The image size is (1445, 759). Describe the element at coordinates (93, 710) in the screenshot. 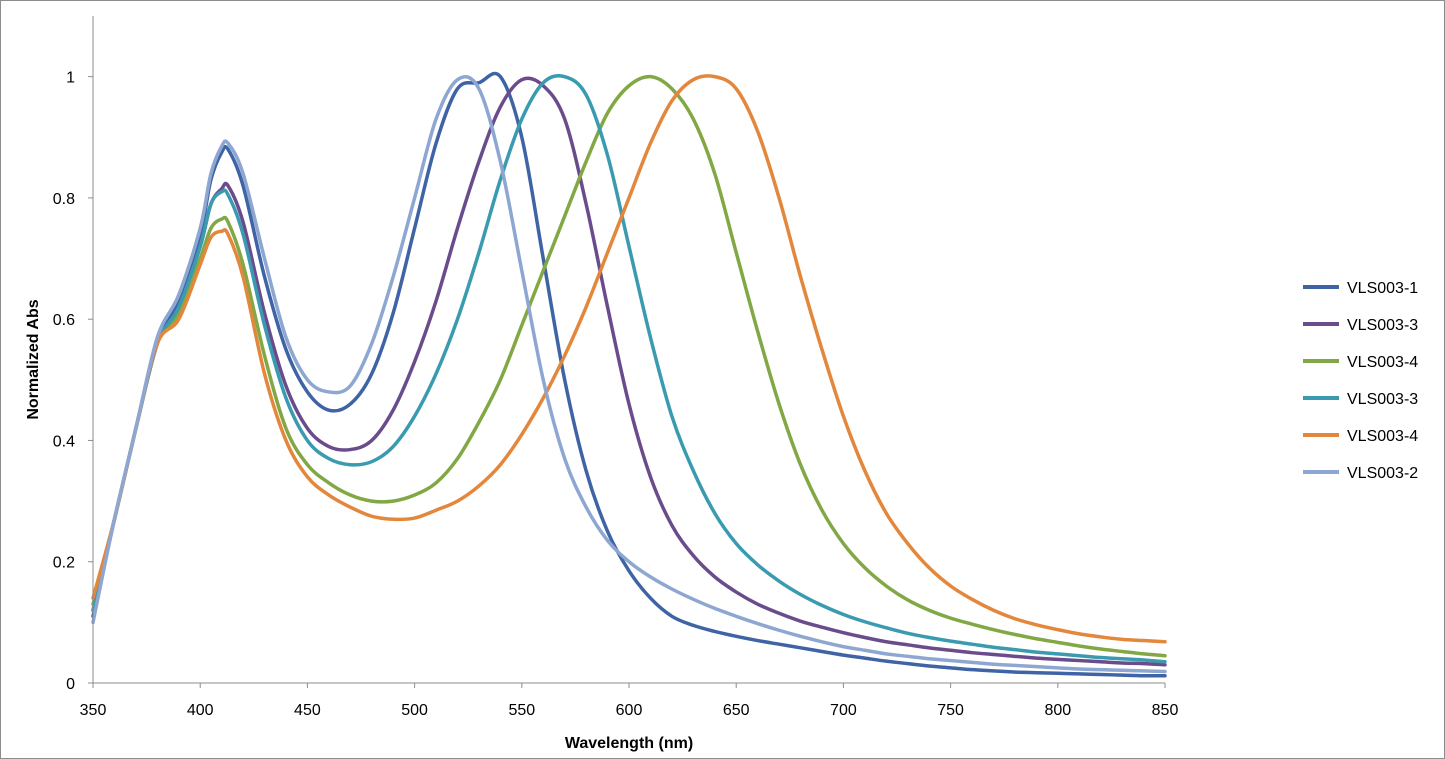

I see `x-tick-label: 350` at that location.